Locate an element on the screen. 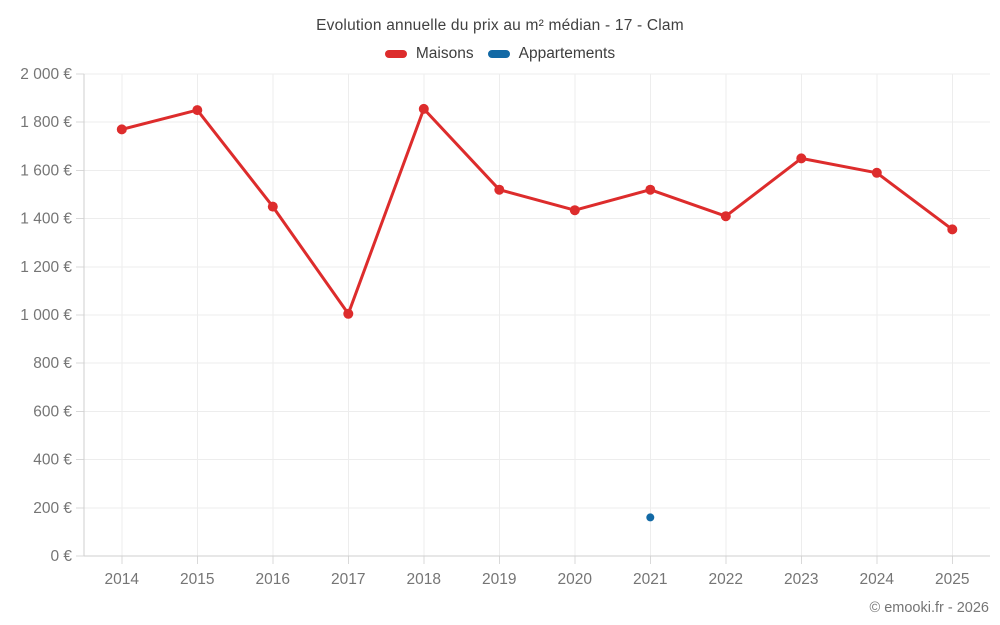 This screenshot has height=625, width=1000. copyright-watermark: © emooki.fr - 2026 is located at coordinates (929, 608).